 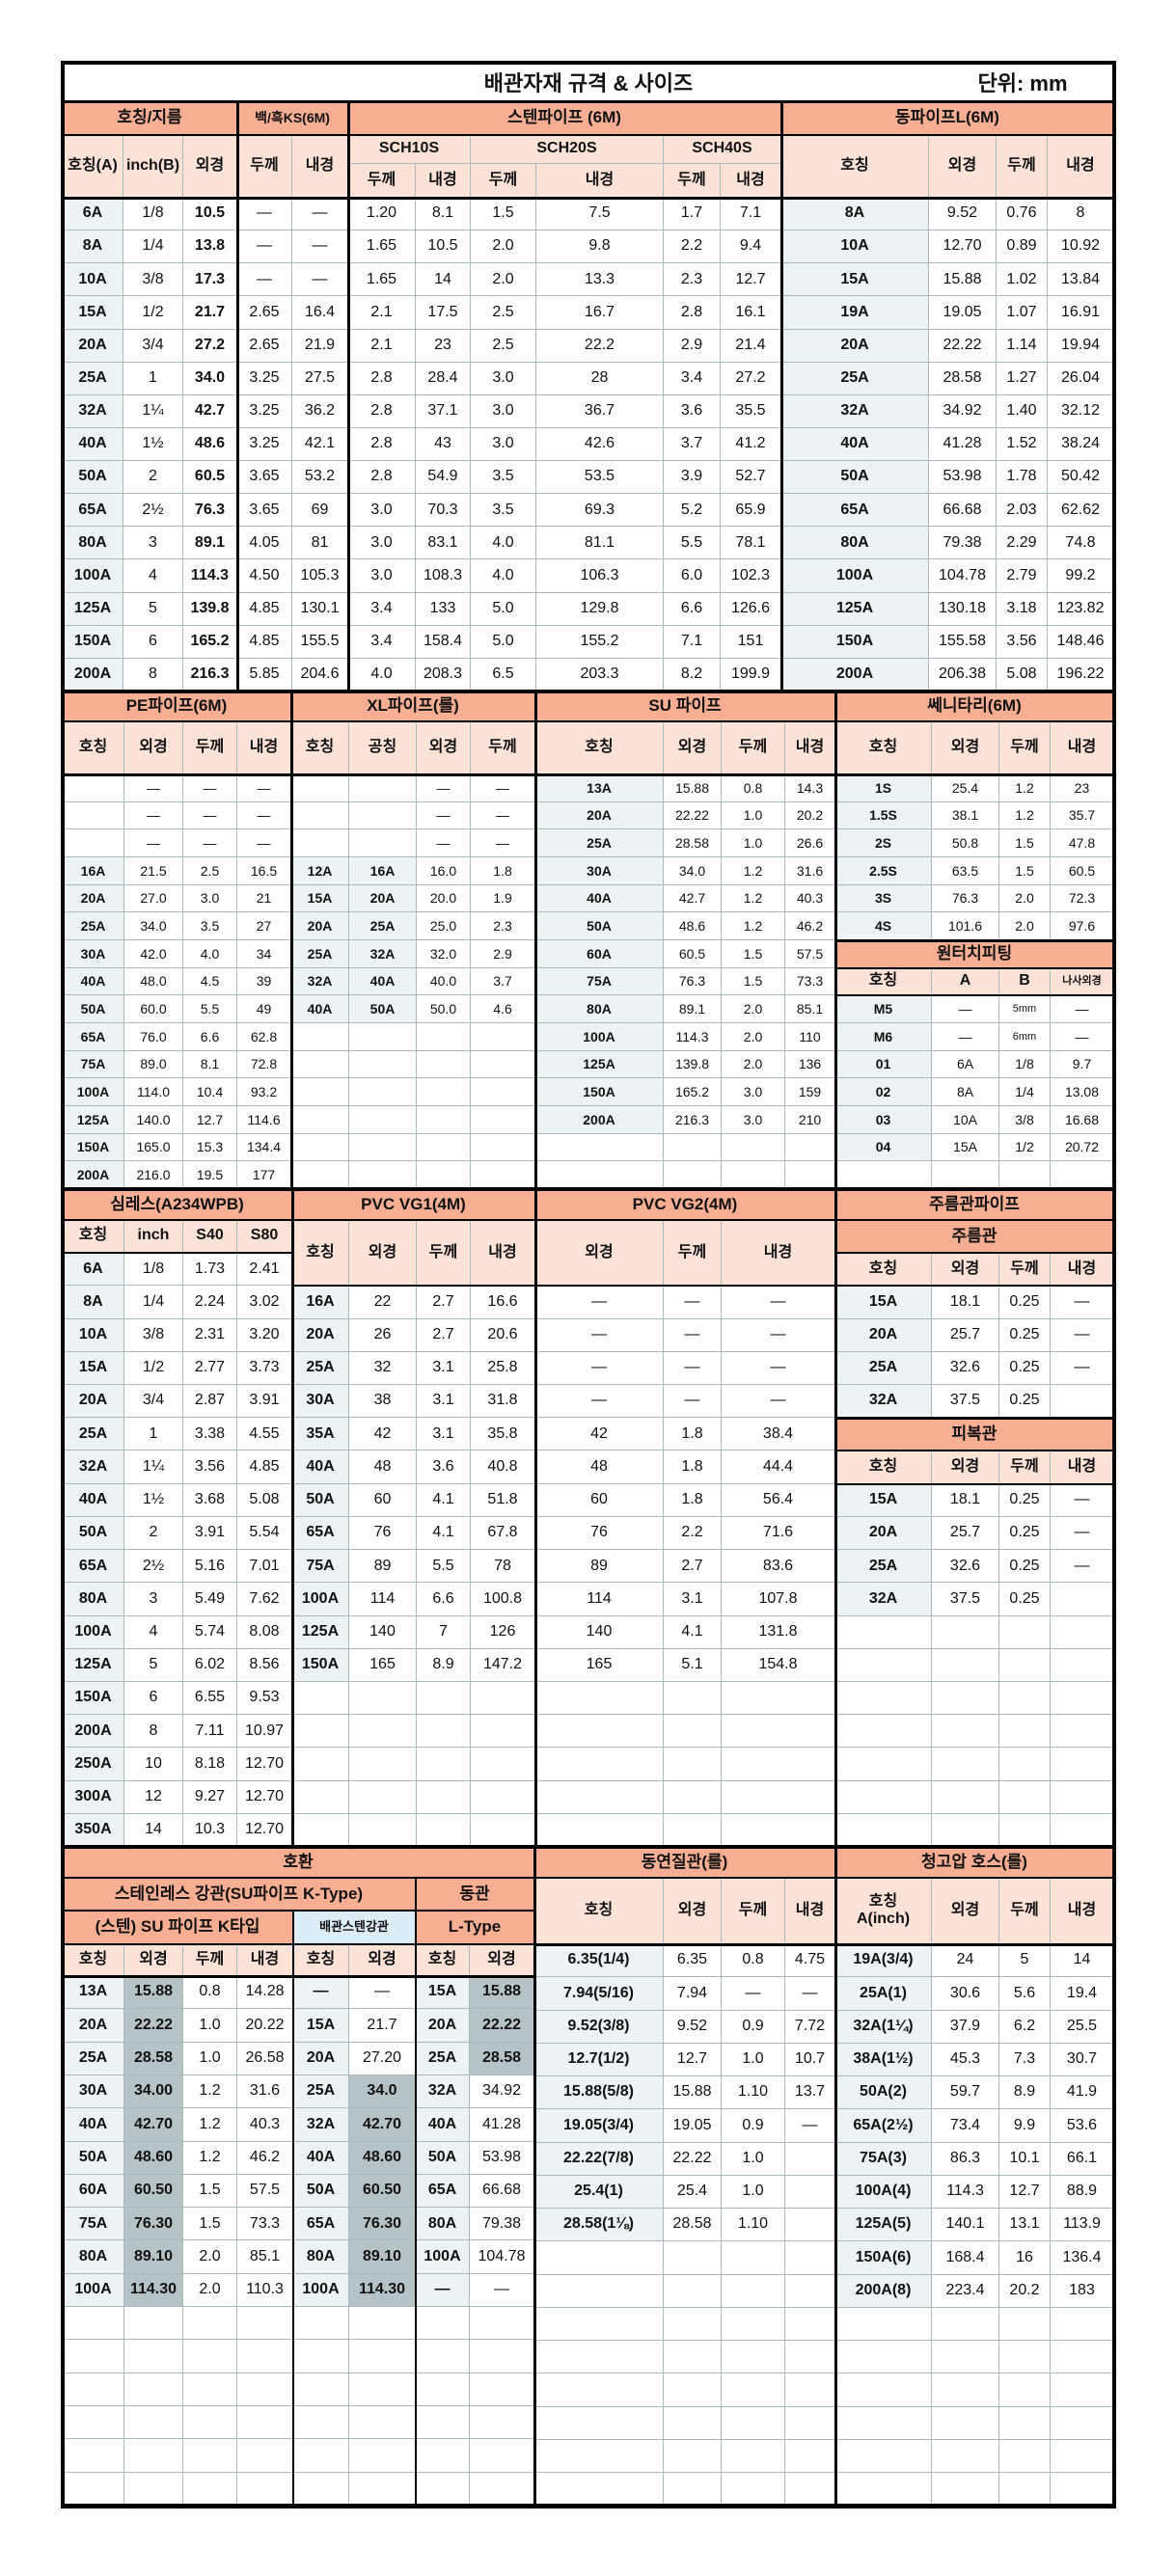 I want to click on table-cell: 62.8, so click(x=264, y=1037).